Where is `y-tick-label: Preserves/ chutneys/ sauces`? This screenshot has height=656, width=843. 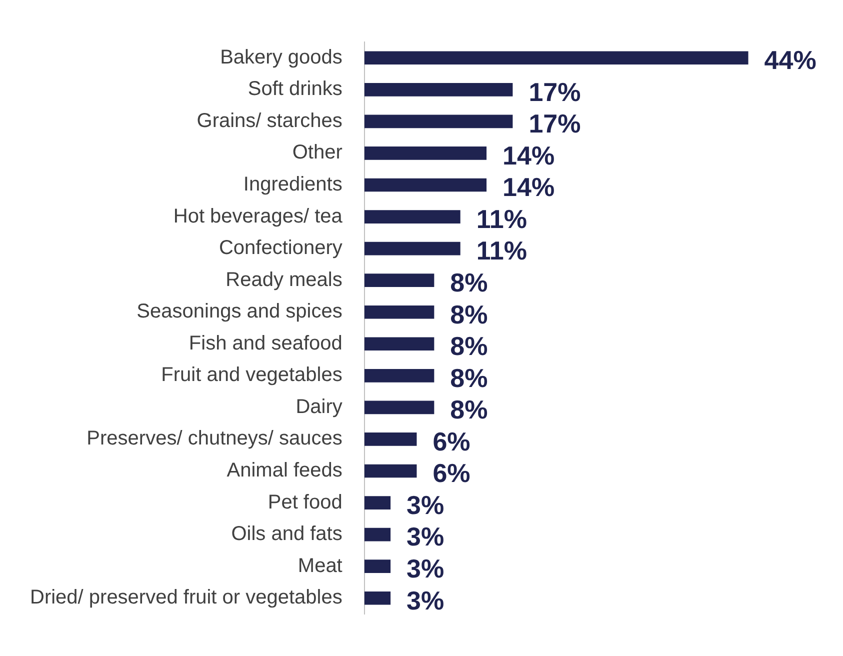
y-tick-label: Preserves/ chutneys/ sauces is located at coordinates (214, 439).